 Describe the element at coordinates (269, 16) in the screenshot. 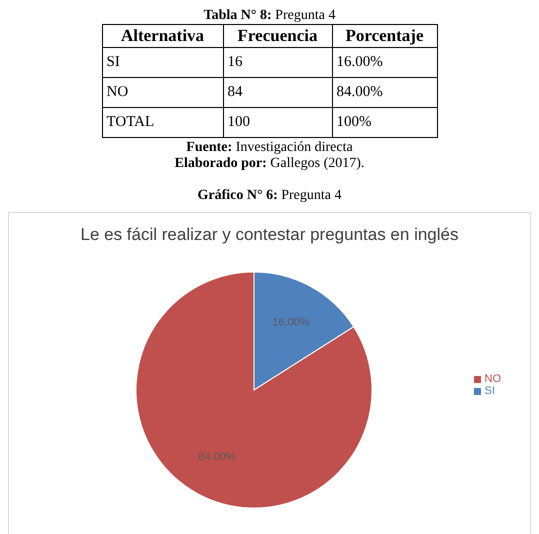

I see `text: Tabla N° 8: Pregunta 4` at that location.